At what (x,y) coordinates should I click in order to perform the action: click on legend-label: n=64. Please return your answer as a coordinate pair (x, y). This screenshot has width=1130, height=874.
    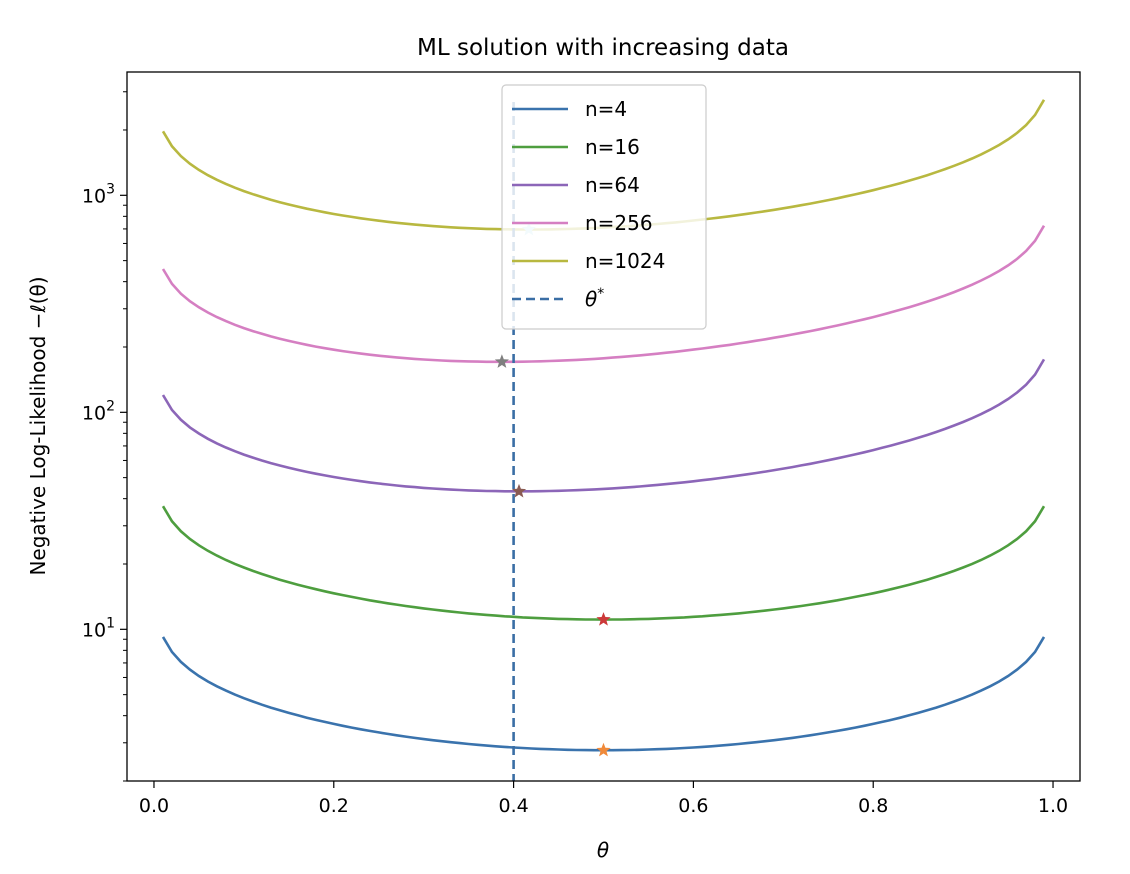
    Looking at the image, I should click on (612, 185).